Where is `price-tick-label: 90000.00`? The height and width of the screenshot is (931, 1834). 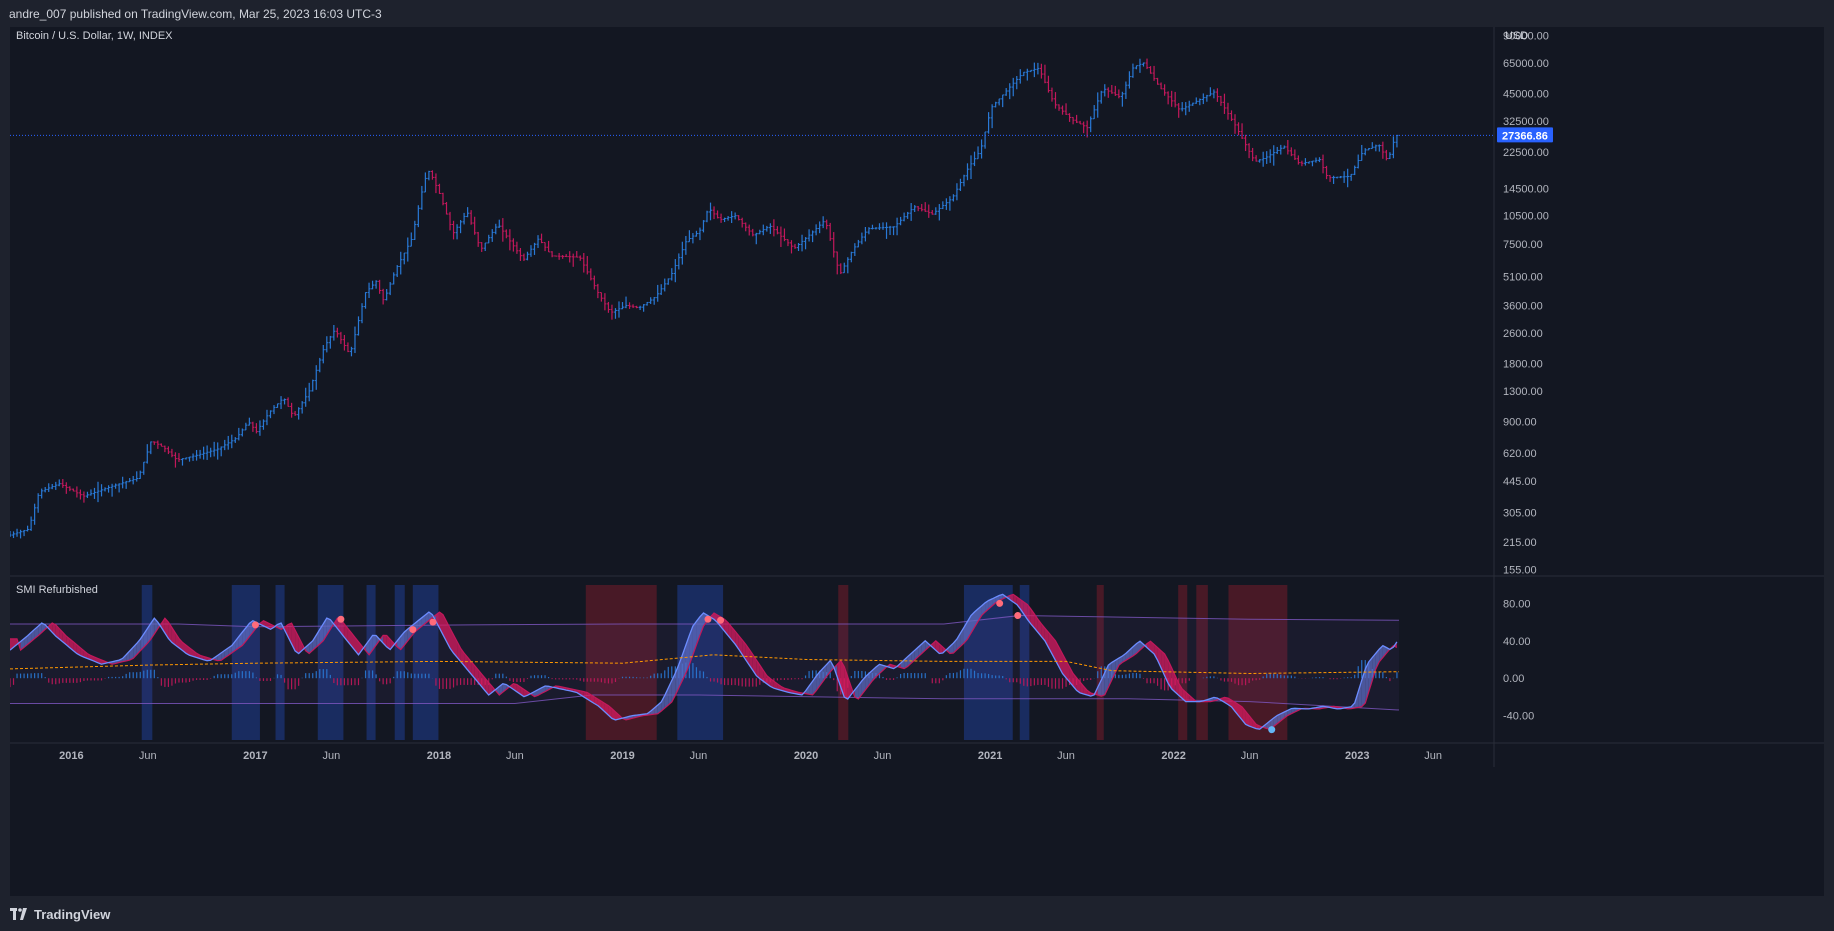
price-tick-label: 90000.00 is located at coordinates (1526, 37).